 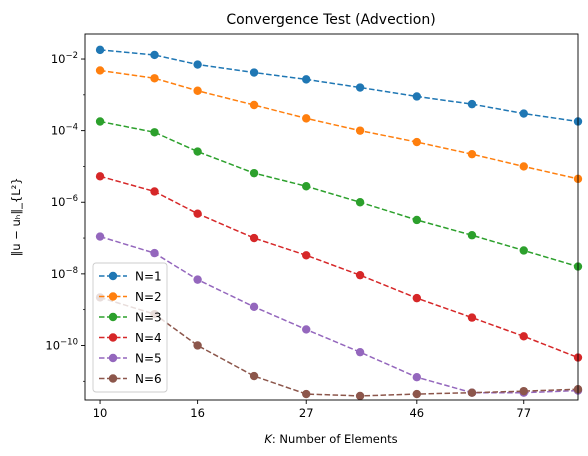 What do you see at coordinates (268, 439) in the screenshot?
I see `x-axis-label-var: K` at bounding box center [268, 439].